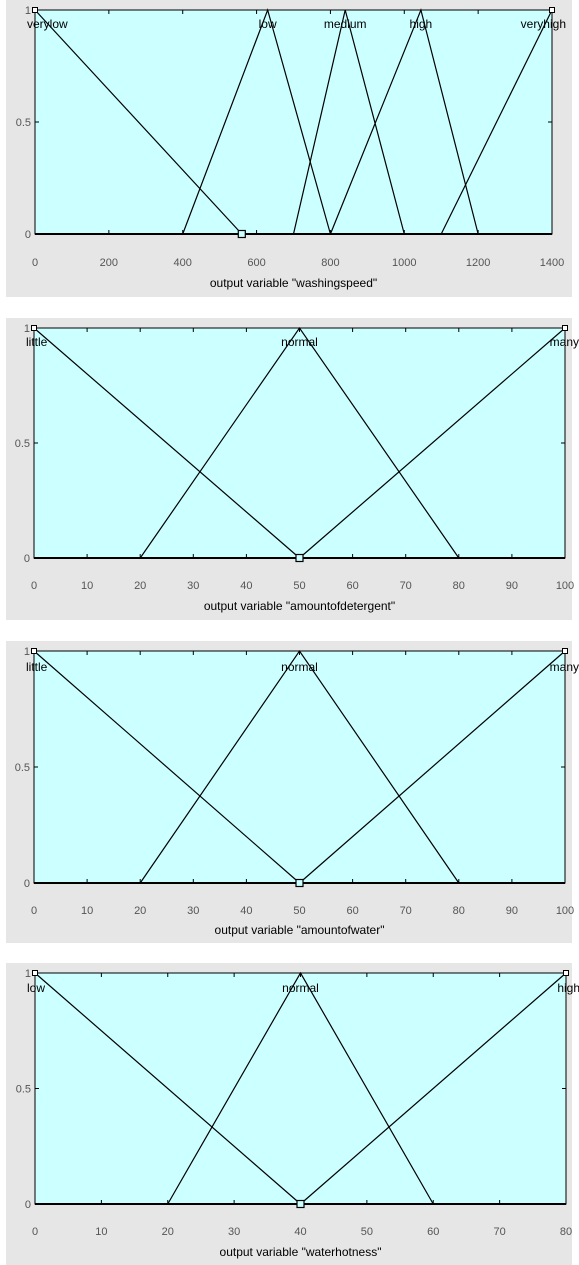 The width and height of the screenshot is (579, 1265). Describe the element at coordinates (566, 973) in the screenshot. I see `mf-endpoint-high` at that location.